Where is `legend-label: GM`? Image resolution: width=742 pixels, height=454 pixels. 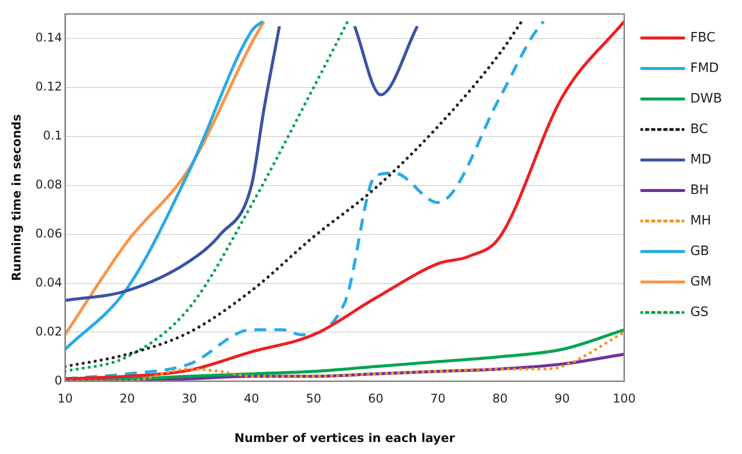 legend-label: GM is located at coordinates (701, 282).